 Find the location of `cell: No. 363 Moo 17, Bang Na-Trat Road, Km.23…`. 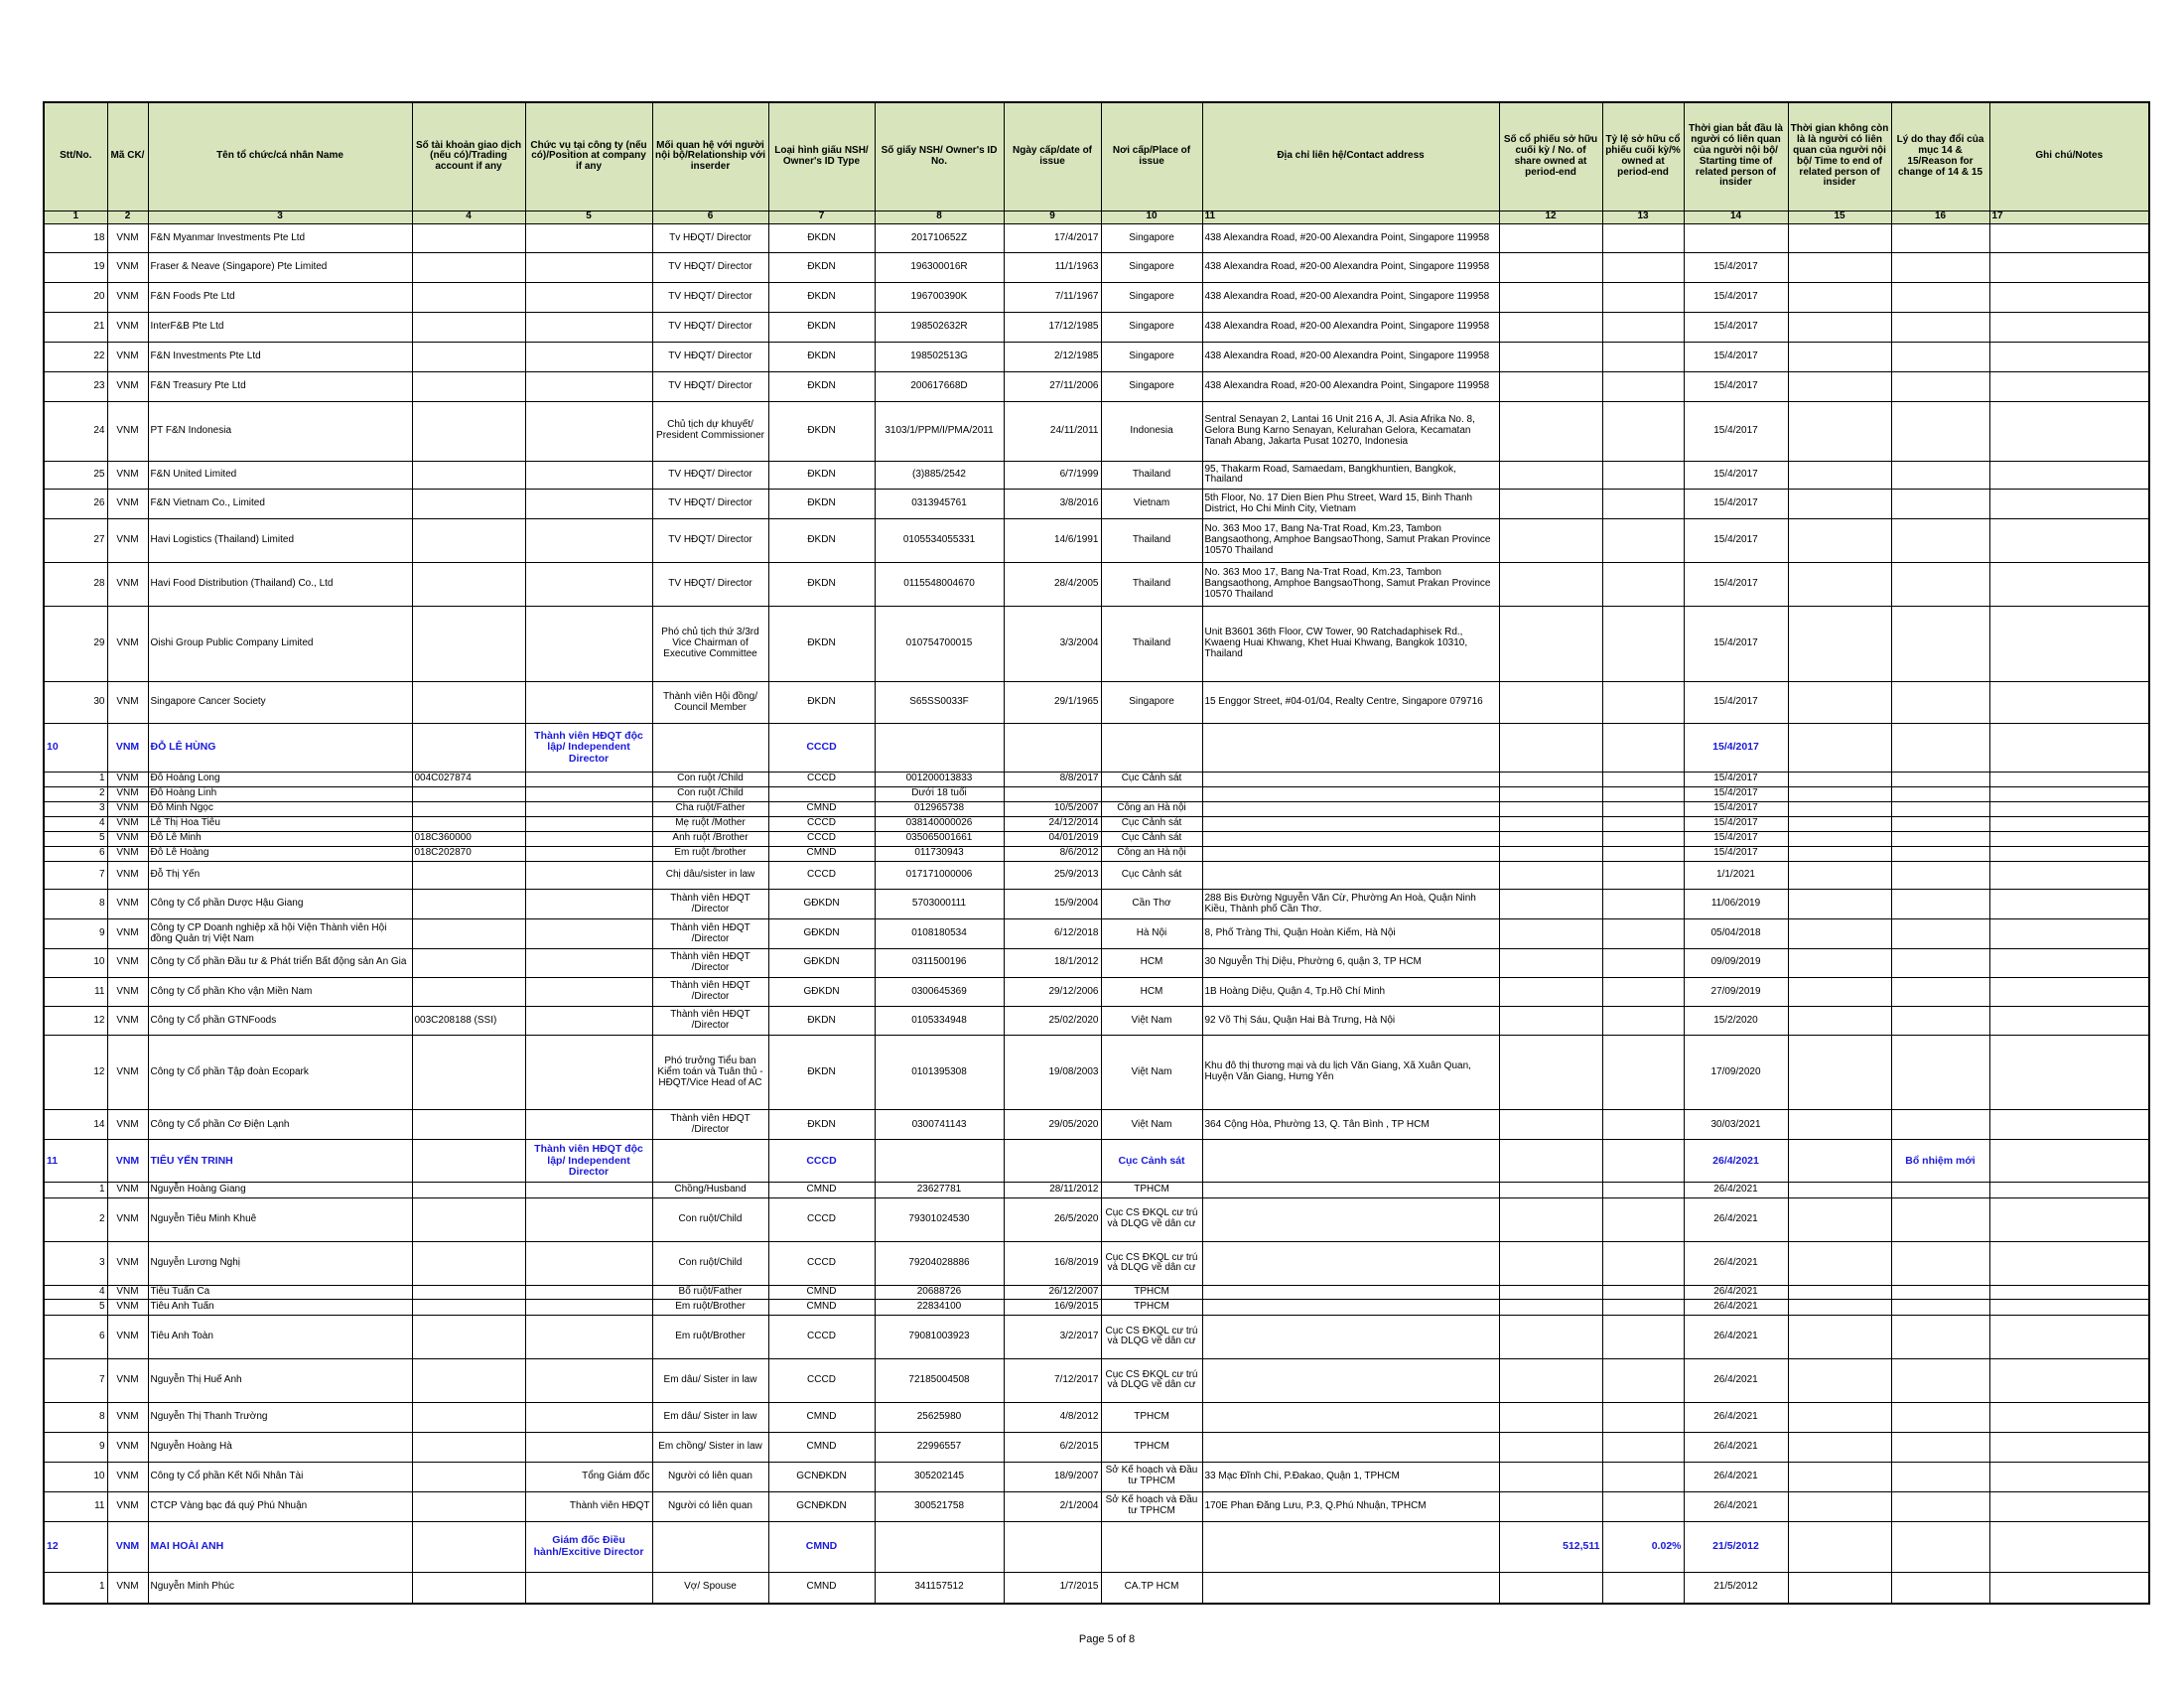

cell: No. 363 Moo 17, Bang Na-Trat Road, Km.23… is located at coordinates (1350, 585).